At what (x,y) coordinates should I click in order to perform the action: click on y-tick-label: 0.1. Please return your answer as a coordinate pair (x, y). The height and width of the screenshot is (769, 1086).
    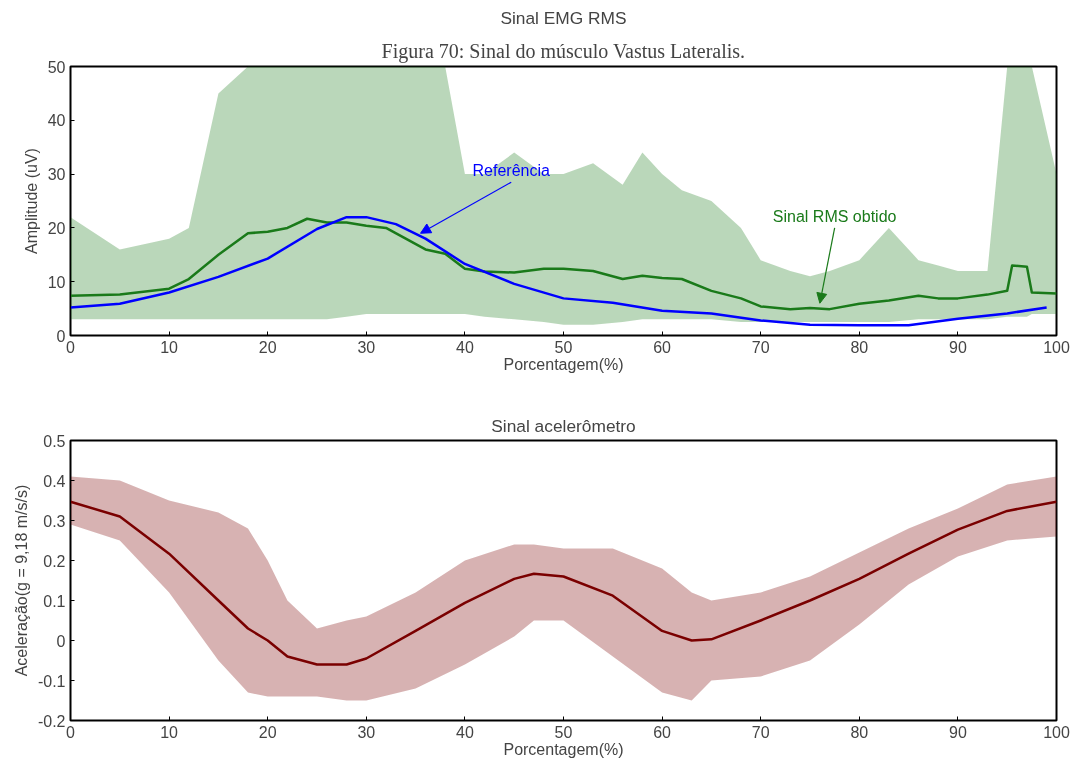
    Looking at the image, I should click on (54, 601).